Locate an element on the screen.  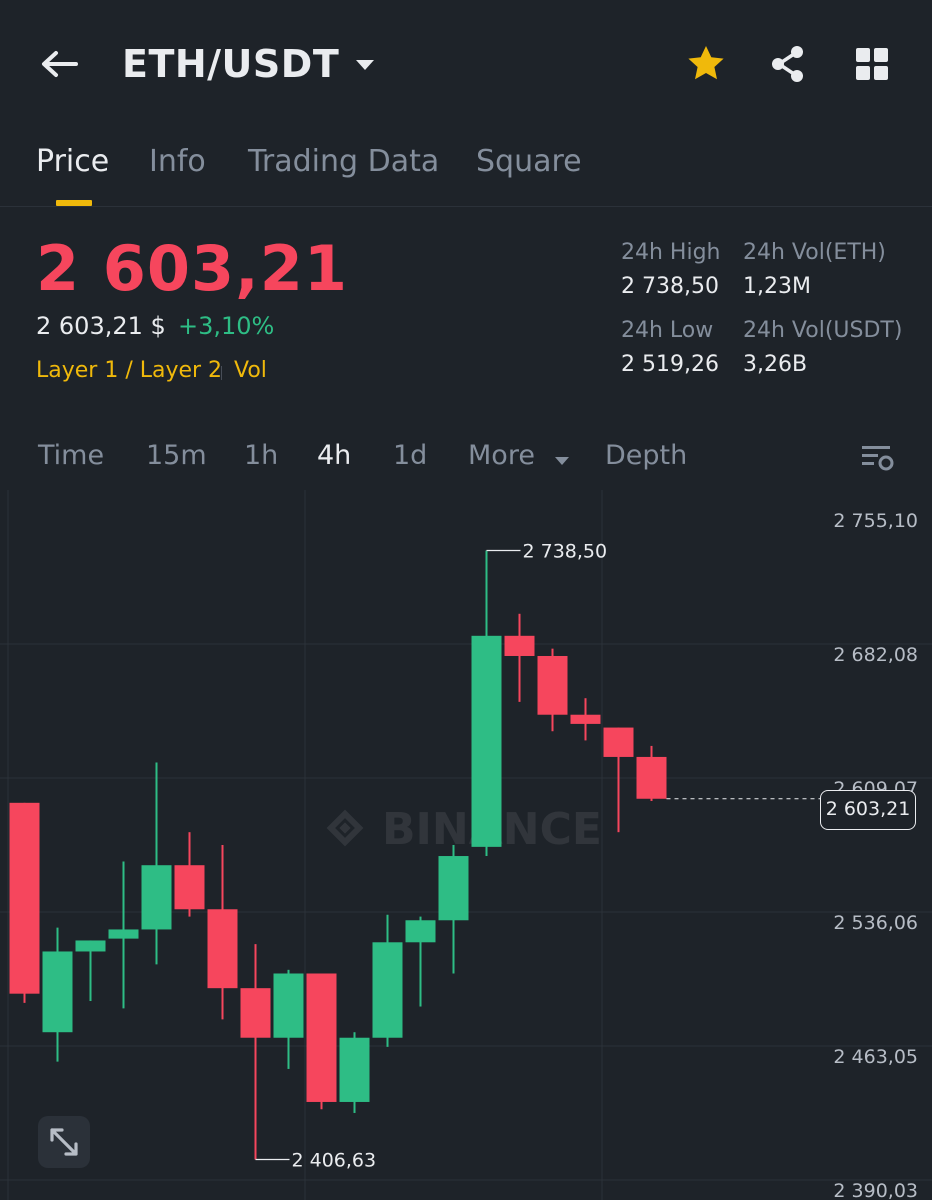
stat-24h-low-label: 24h Low is located at coordinates (667, 330).